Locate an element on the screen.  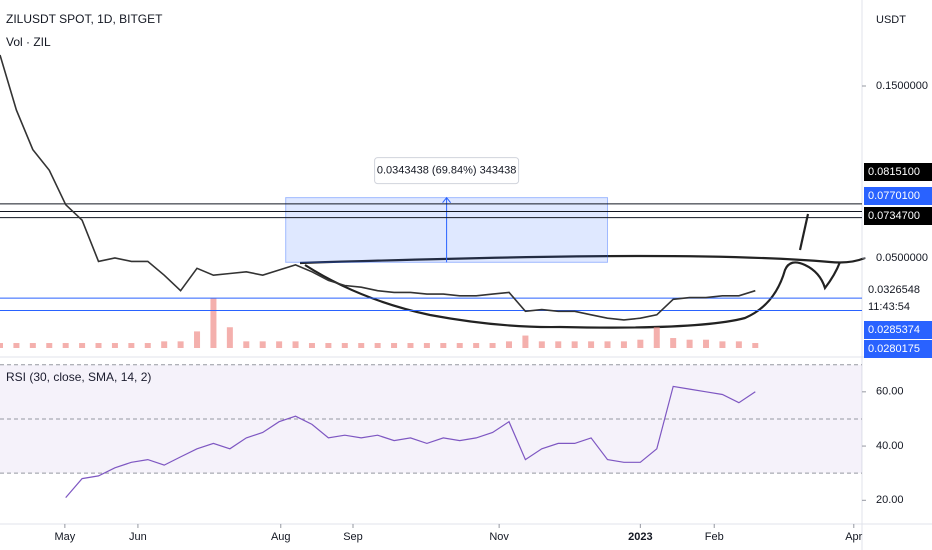
measure-label: 0.0343438 (69.84%) 343438 is located at coordinates (446, 171).